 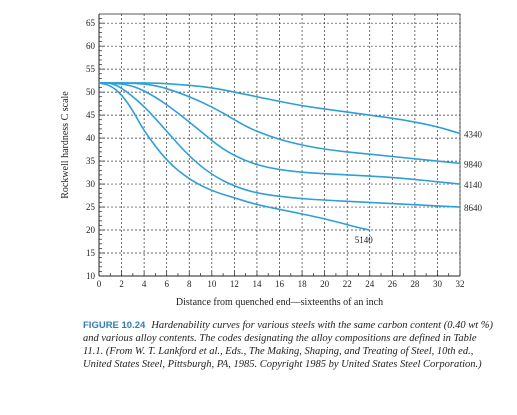 What do you see at coordinates (166, 284) in the screenshot?
I see `x-tick-label: 6` at bounding box center [166, 284].